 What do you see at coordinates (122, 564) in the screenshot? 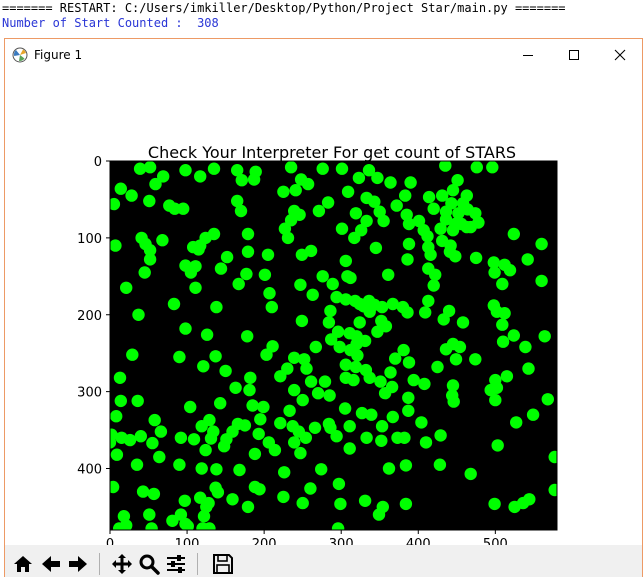
I see `pan-button` at bounding box center [122, 564].